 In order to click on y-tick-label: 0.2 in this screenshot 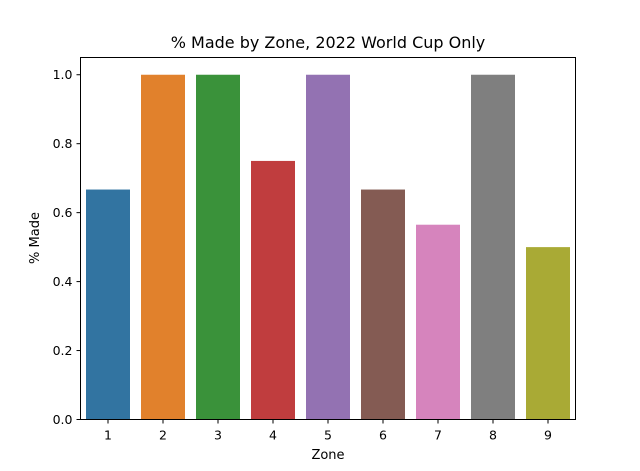, I will do `click(63, 350)`.